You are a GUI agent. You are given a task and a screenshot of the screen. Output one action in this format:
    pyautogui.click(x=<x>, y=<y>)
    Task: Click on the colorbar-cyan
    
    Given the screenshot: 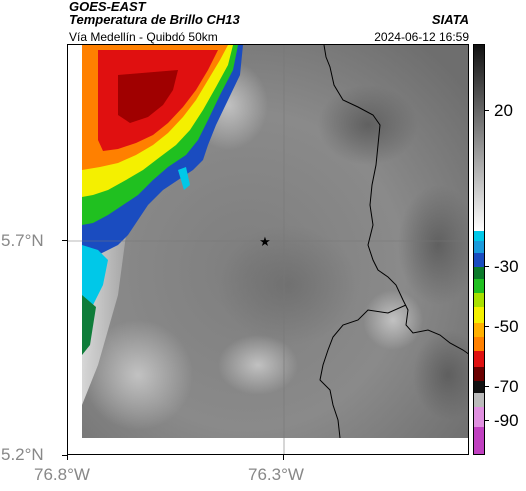 What is the action you would take?
    pyautogui.click(x=479, y=236)
    